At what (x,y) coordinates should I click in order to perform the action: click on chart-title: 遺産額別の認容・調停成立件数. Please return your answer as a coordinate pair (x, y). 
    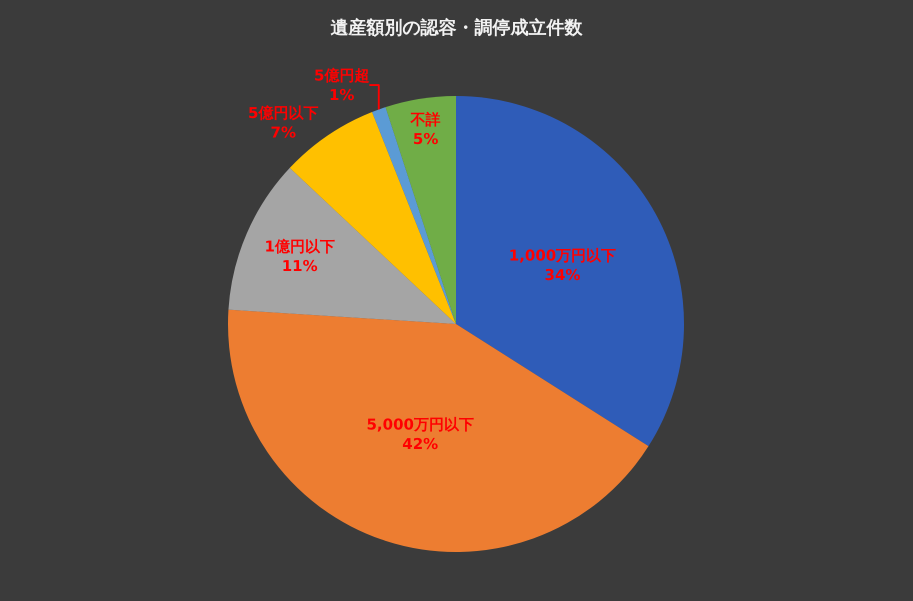
    Looking at the image, I should click on (457, 27).